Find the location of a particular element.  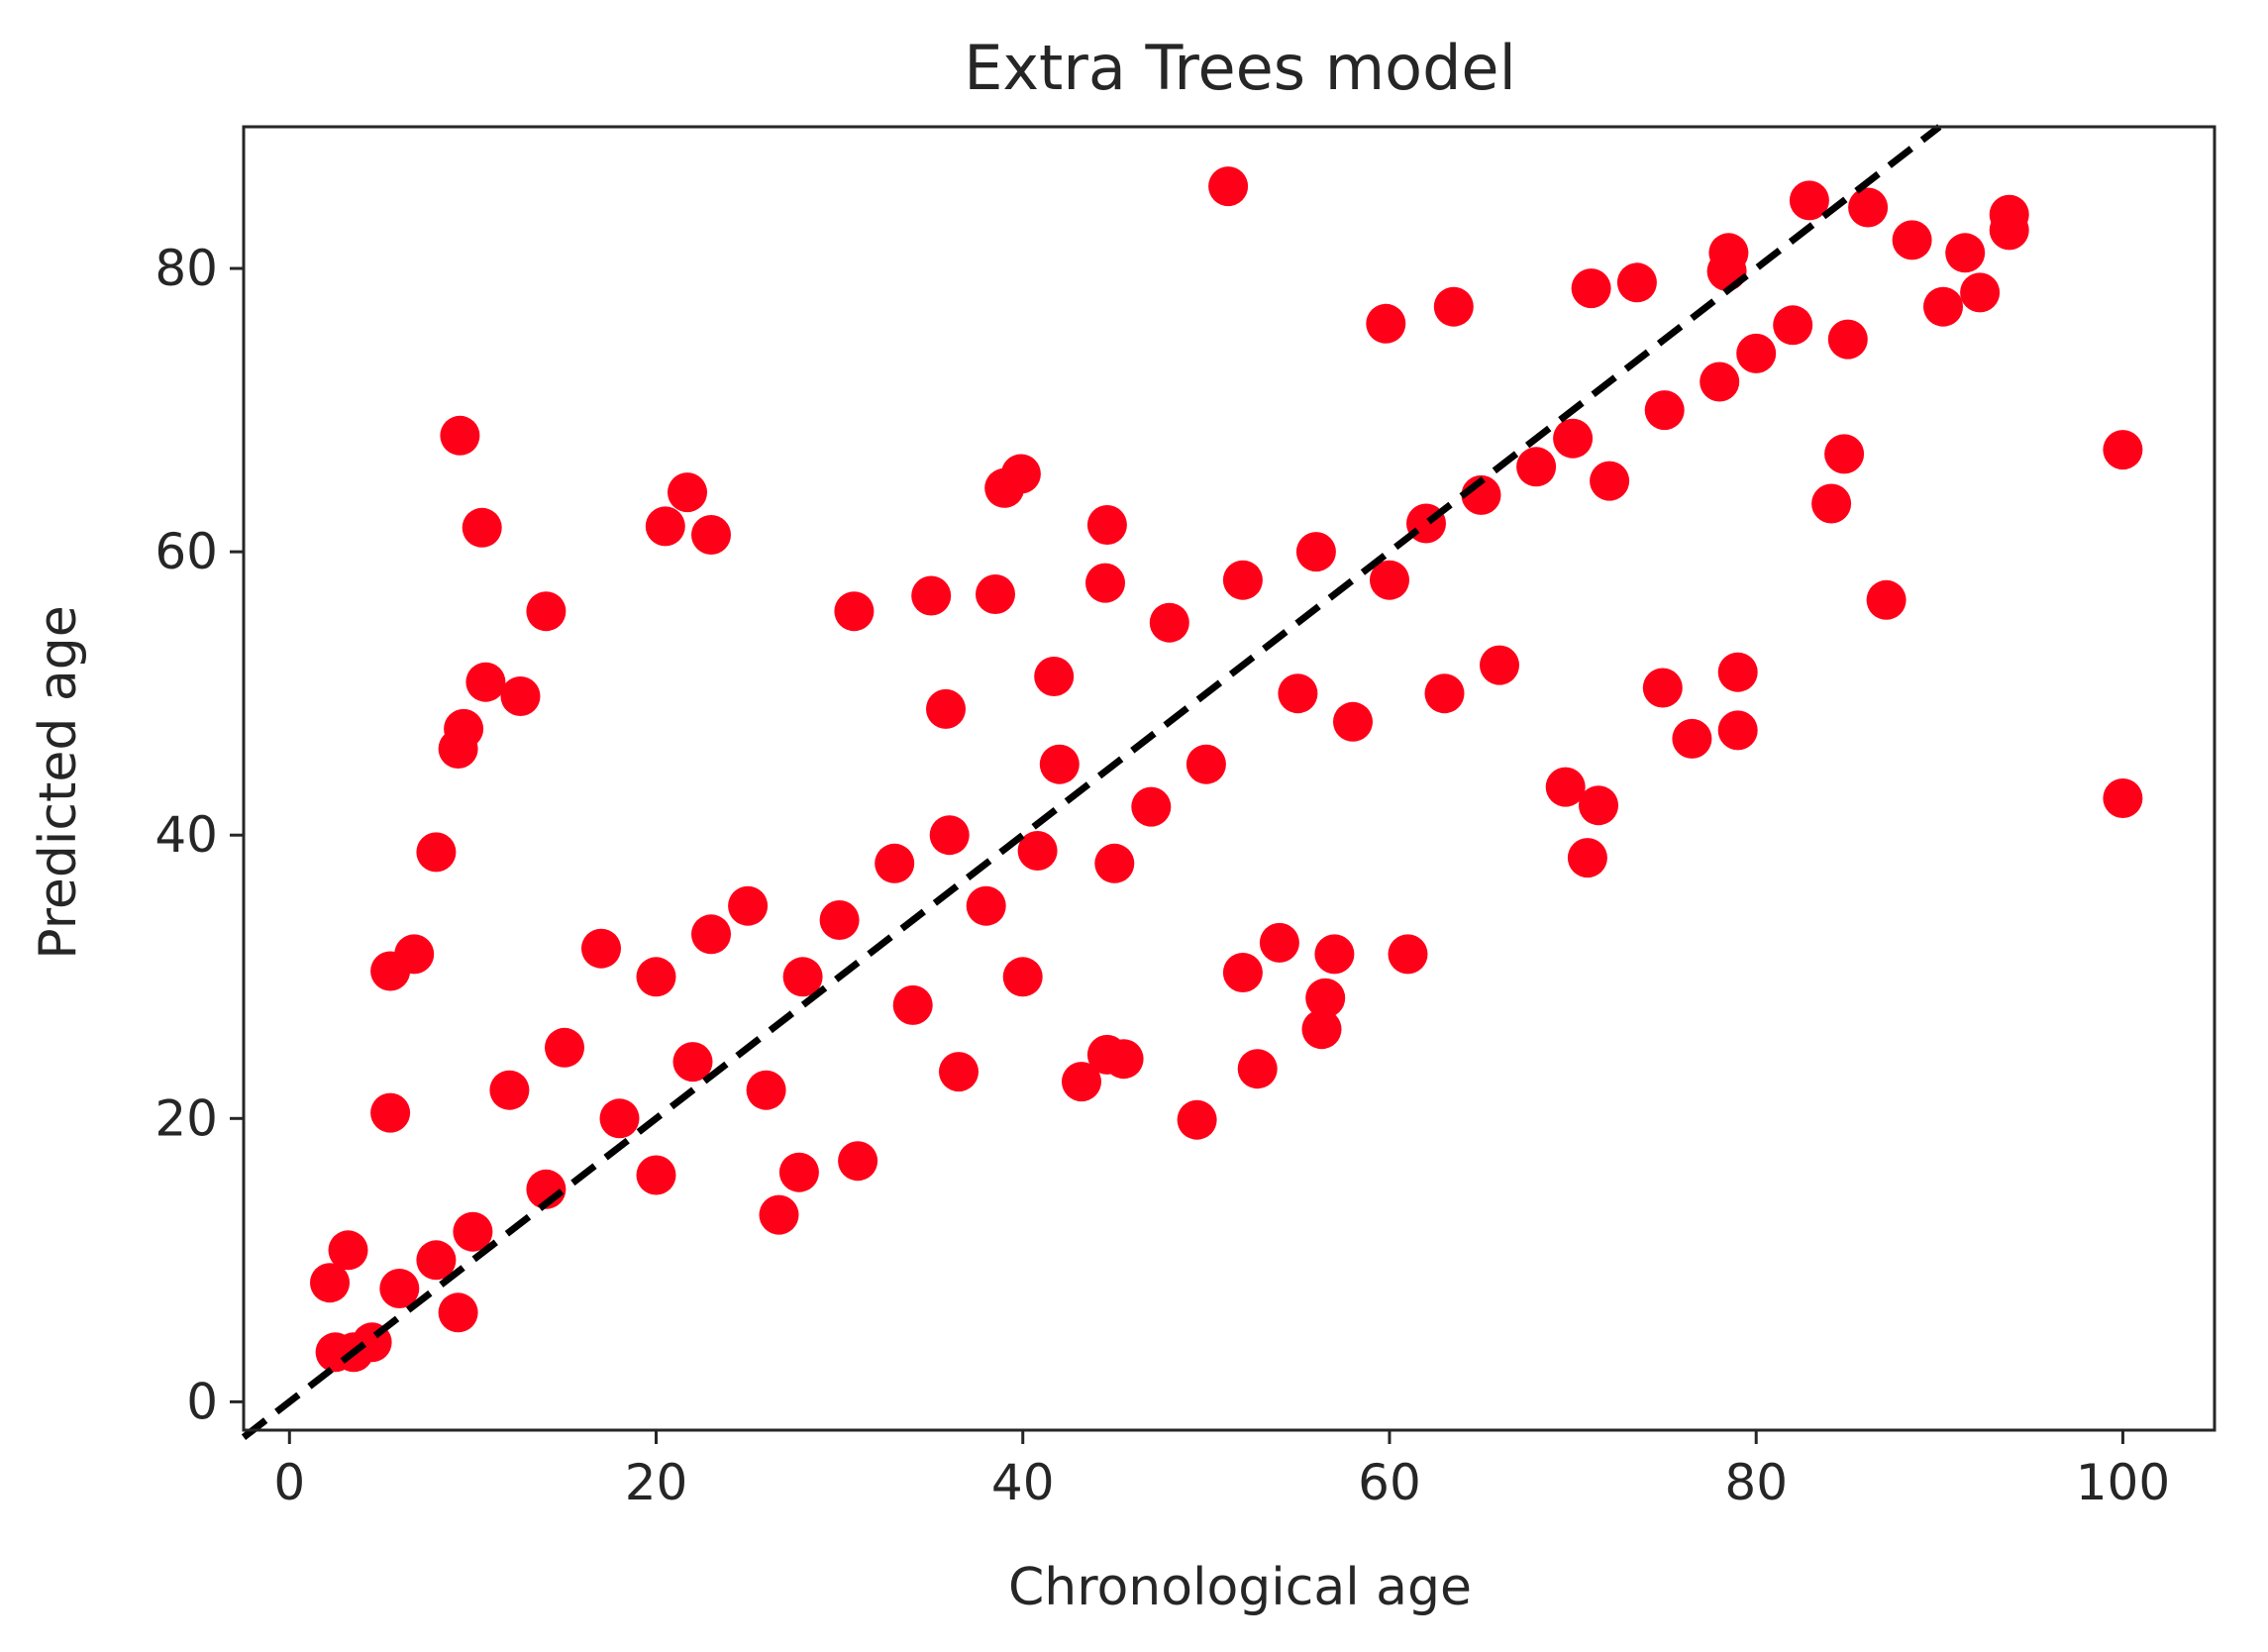

y-axis-label: Predicted age is located at coordinates (58, 783).